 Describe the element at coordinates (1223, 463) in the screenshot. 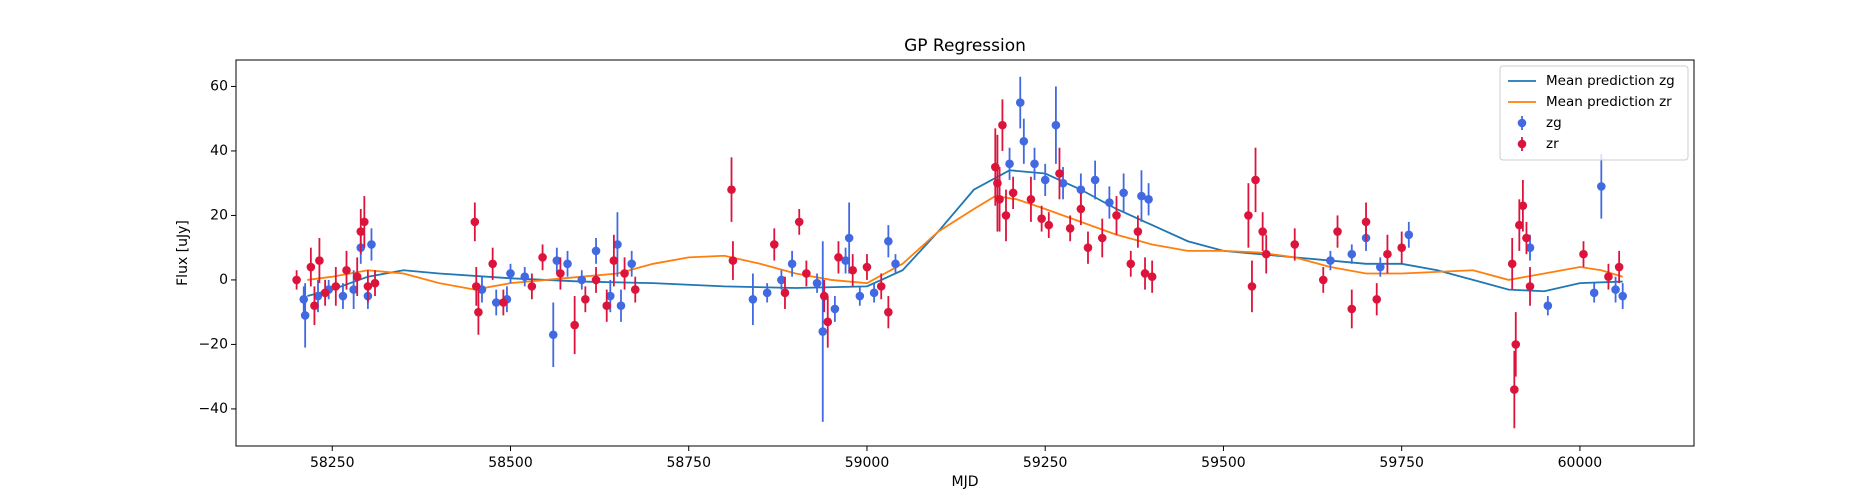

I see `x-tick-label: 59500` at that location.